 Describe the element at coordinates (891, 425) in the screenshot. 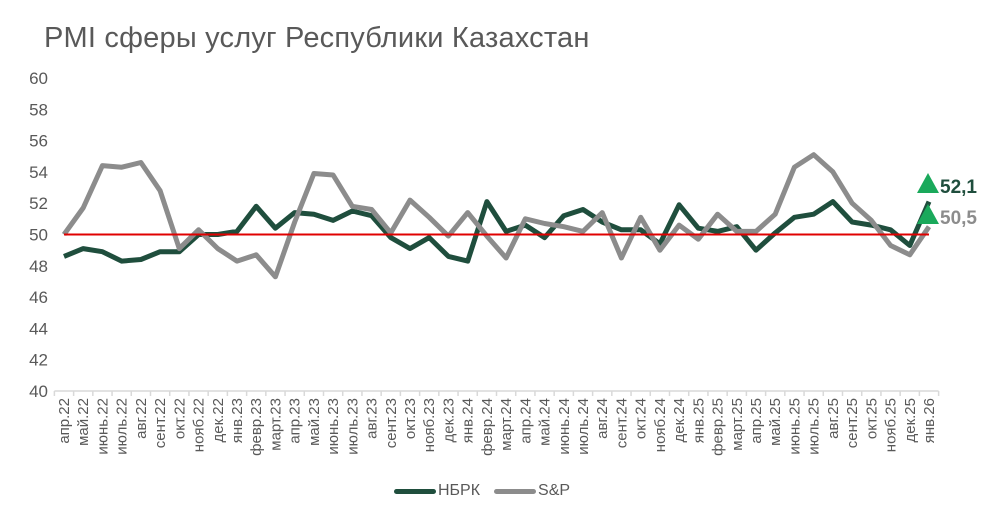

I see `x-tick-label: нояб.25` at that location.